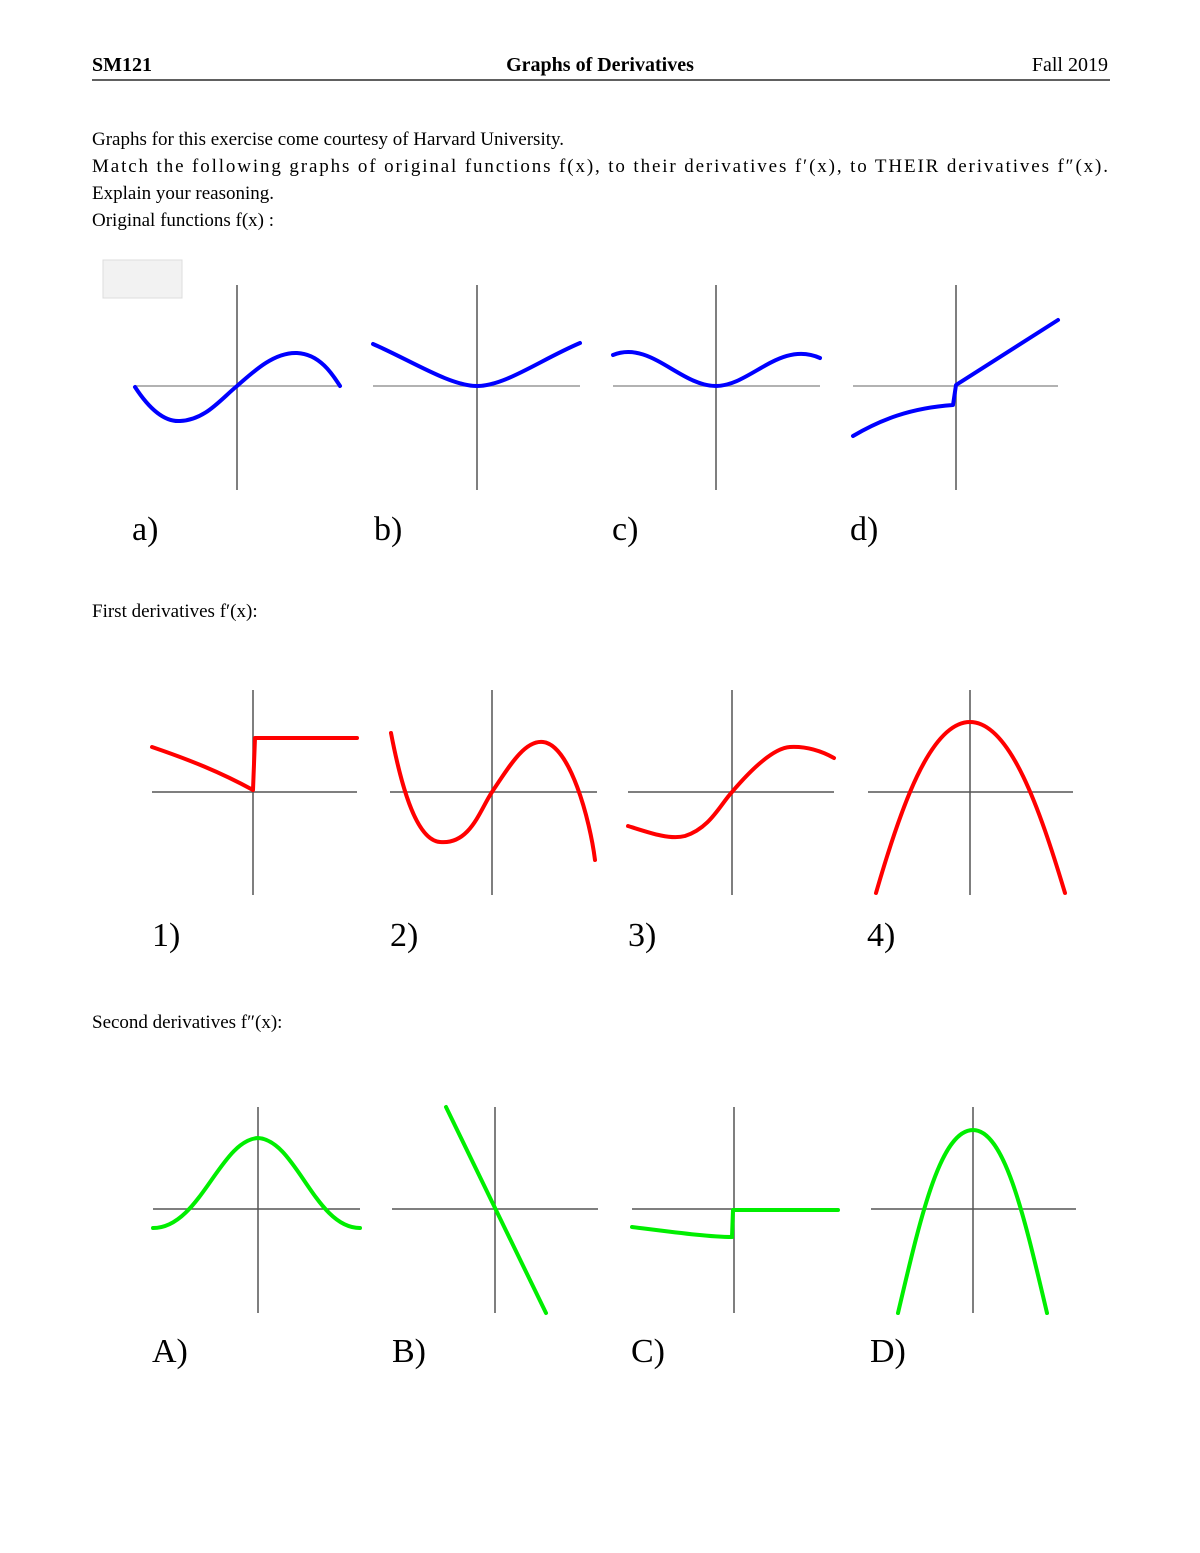 This screenshot has width=1200, height=1553. What do you see at coordinates (122, 65) in the screenshot?
I see `course: SM121` at bounding box center [122, 65].